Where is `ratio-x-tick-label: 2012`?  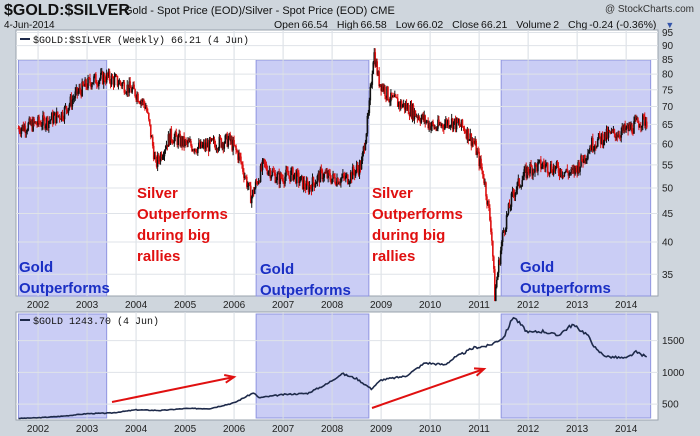 ratio-x-tick-label: 2012 is located at coordinates (528, 305).